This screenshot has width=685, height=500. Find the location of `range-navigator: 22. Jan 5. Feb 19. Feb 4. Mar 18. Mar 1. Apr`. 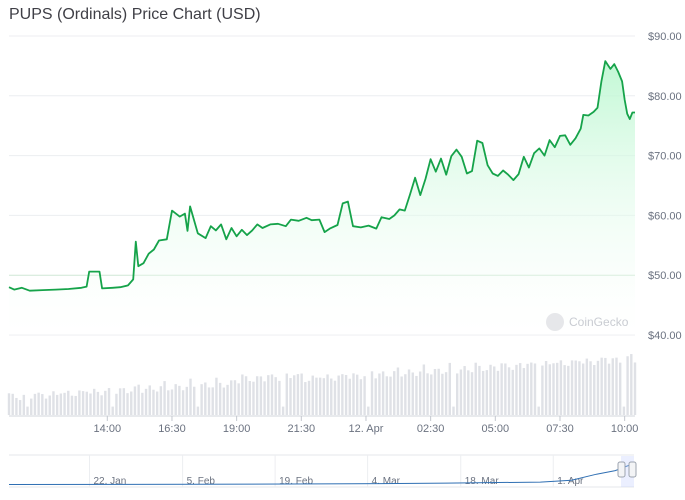

range-navigator: 22. Jan 5. Feb 19. Feb 4. Mar 18. Mar 1. Apr is located at coordinates (322, 471).